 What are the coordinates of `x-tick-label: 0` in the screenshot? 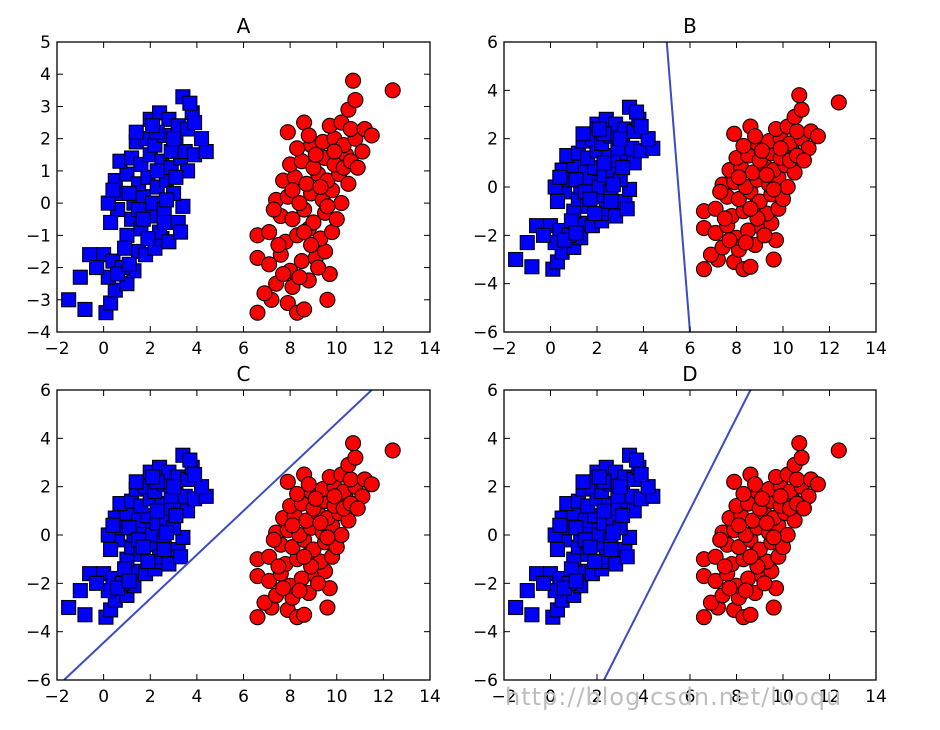 It's located at (550, 697).